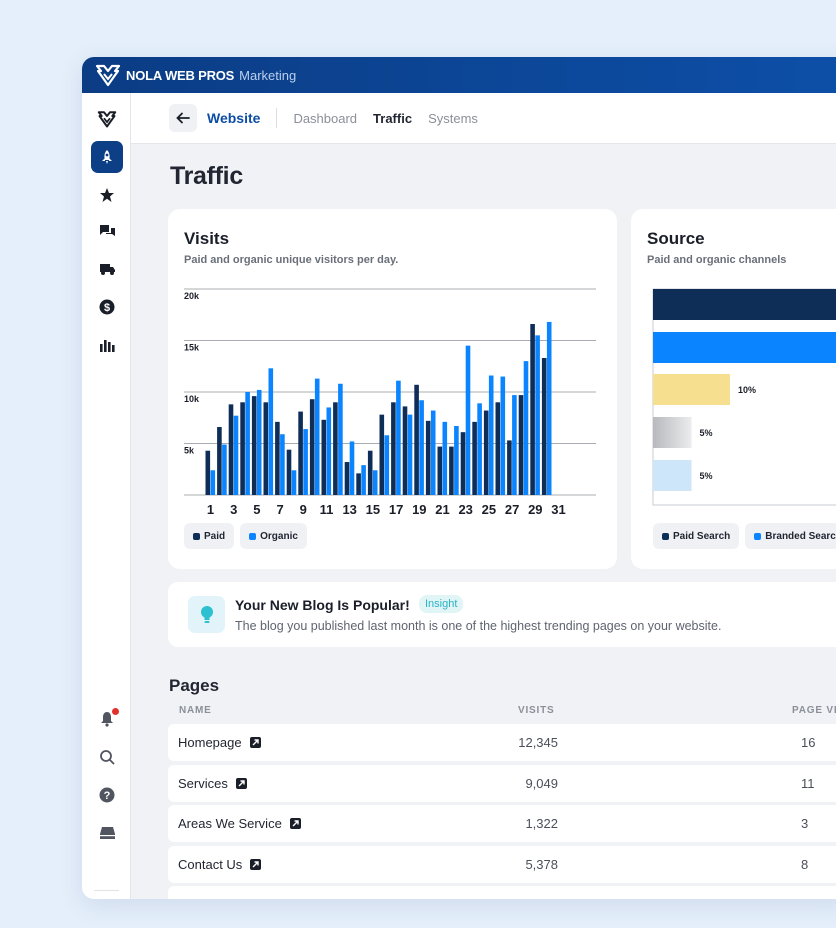 The height and width of the screenshot is (928, 836). I want to click on logo-icon, so click(108, 75).